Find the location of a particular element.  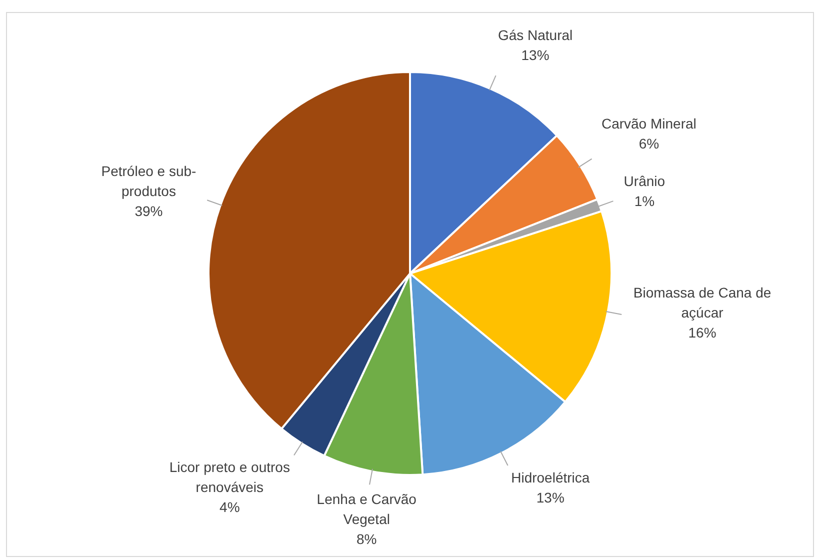

data-label: 1% is located at coordinates (644, 200).